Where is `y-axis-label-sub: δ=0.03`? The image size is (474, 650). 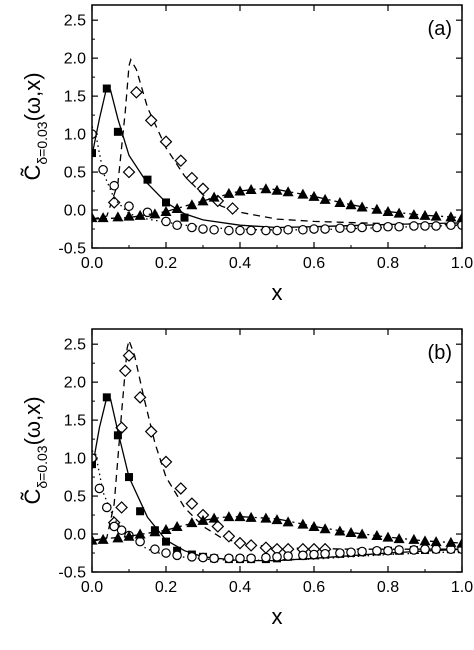
y-axis-label-sub: δ=0.03 is located at coordinates (42, 142).